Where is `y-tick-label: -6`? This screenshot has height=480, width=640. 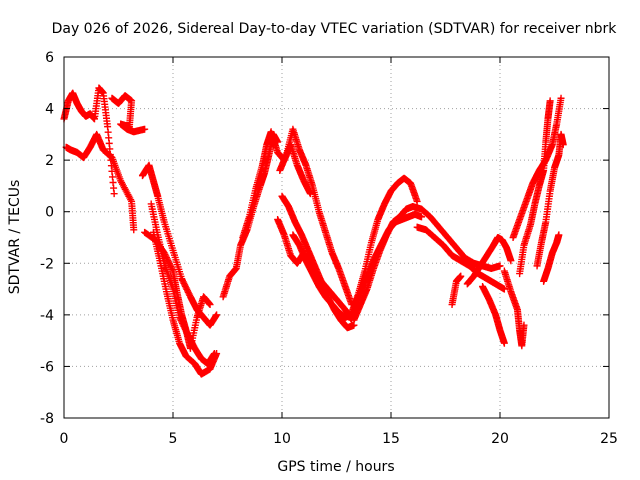 y-tick-label: -6 is located at coordinates (47, 367).